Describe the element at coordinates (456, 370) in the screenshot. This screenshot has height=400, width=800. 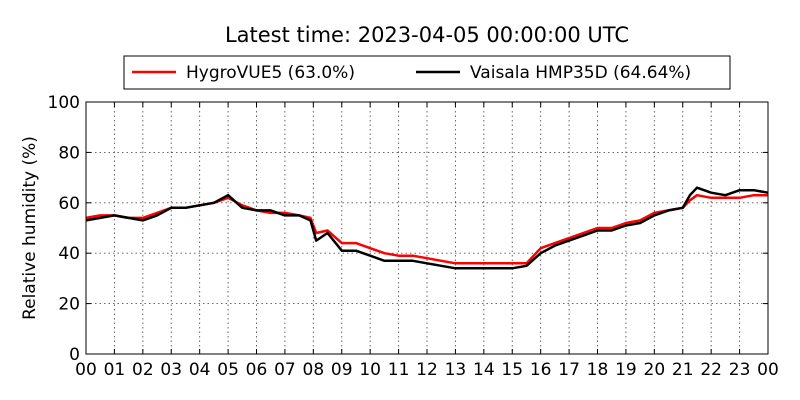
I see `x-tick-label: 13` at that location.